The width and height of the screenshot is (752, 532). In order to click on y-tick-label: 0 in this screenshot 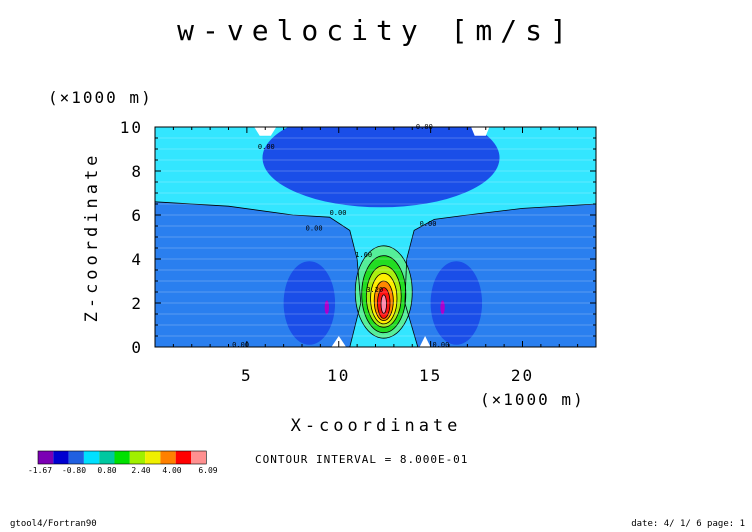, I will do `click(137, 347)`.